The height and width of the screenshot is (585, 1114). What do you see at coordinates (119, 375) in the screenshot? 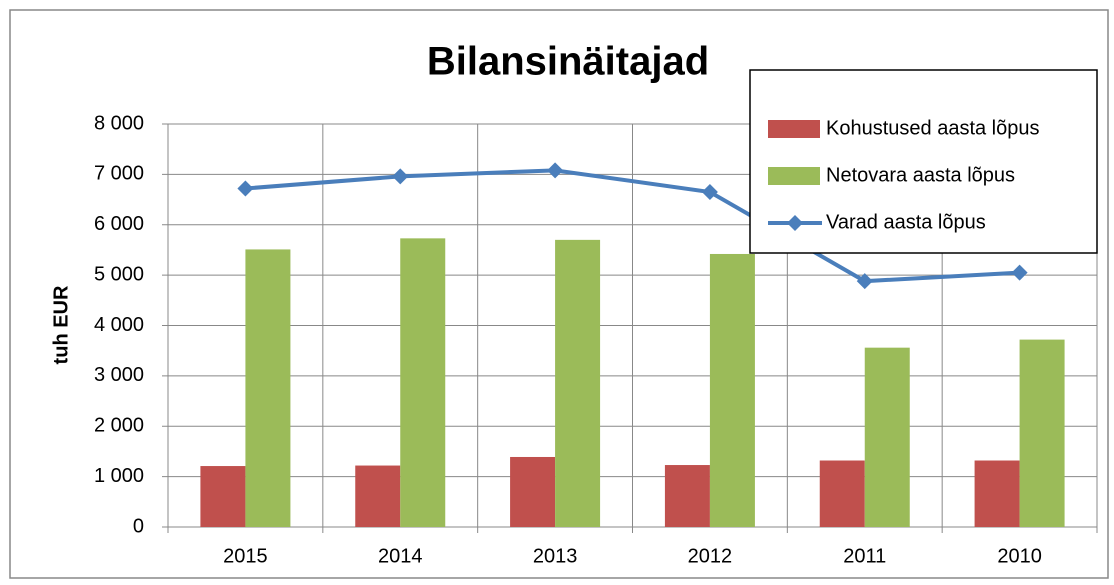
I see `y-tick-label: 3 000` at bounding box center [119, 375].